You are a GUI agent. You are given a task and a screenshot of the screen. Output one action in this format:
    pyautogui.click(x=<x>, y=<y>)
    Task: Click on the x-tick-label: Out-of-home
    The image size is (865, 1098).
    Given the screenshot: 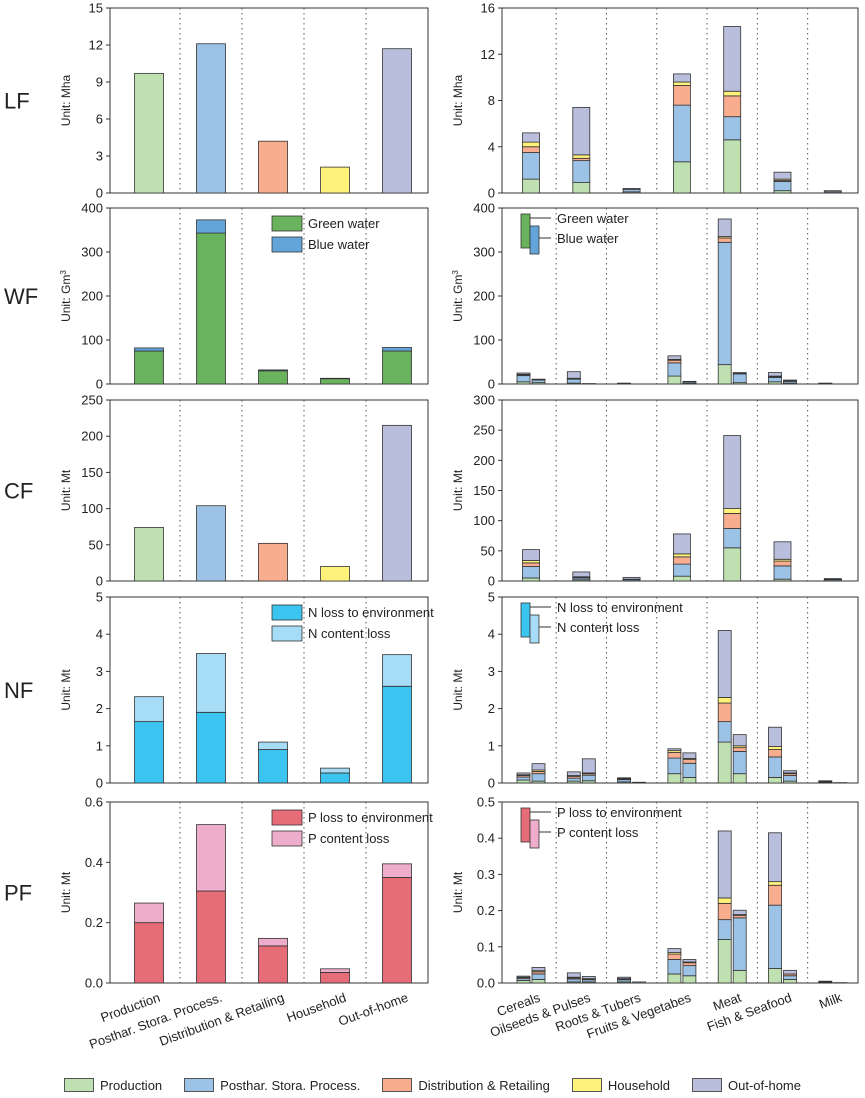 What is the action you would take?
    pyautogui.click(x=373, y=1009)
    